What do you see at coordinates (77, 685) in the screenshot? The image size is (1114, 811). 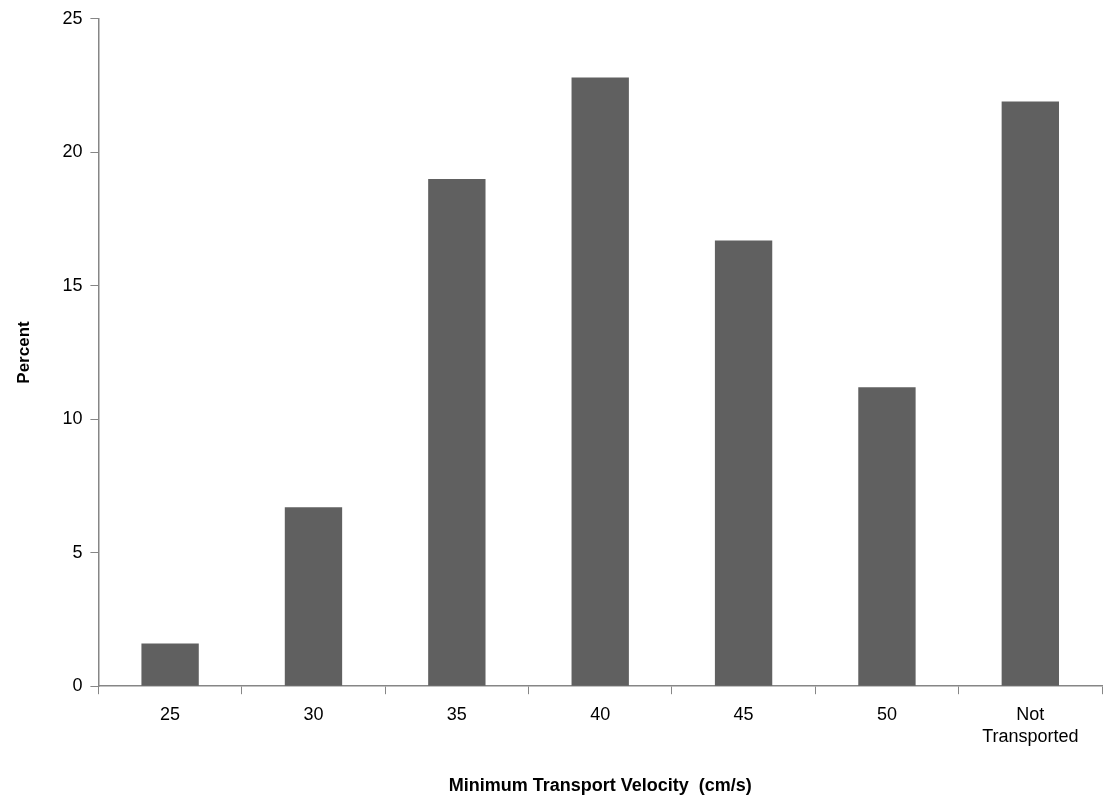 I see `y-tick-label: 0` at bounding box center [77, 685].